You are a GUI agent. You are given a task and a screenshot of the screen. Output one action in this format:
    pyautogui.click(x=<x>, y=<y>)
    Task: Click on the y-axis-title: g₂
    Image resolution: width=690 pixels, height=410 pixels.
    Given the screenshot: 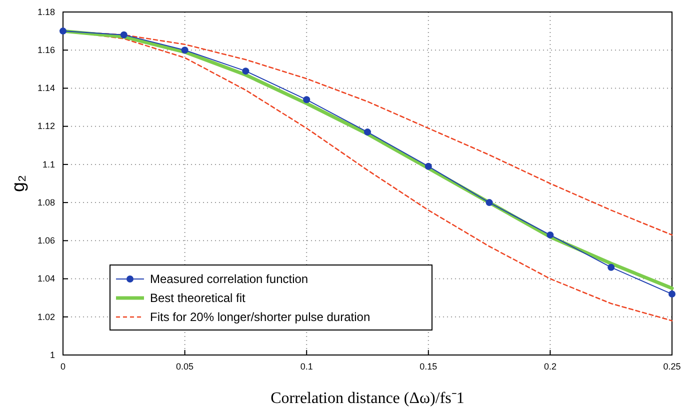 What is the action you would take?
    pyautogui.click(x=18, y=183)
    